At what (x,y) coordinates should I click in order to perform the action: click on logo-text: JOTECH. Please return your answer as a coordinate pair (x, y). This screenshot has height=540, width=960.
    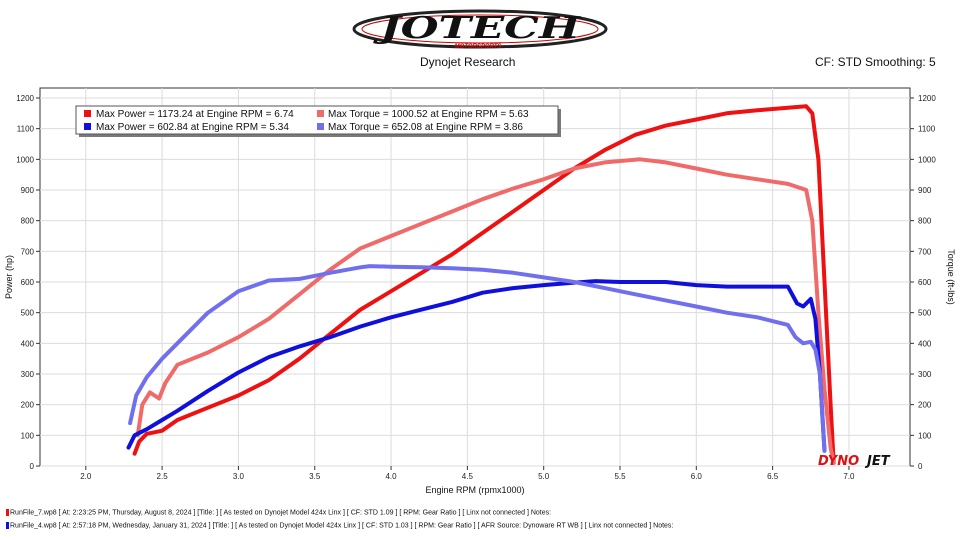
    Looking at the image, I should click on (478, 28).